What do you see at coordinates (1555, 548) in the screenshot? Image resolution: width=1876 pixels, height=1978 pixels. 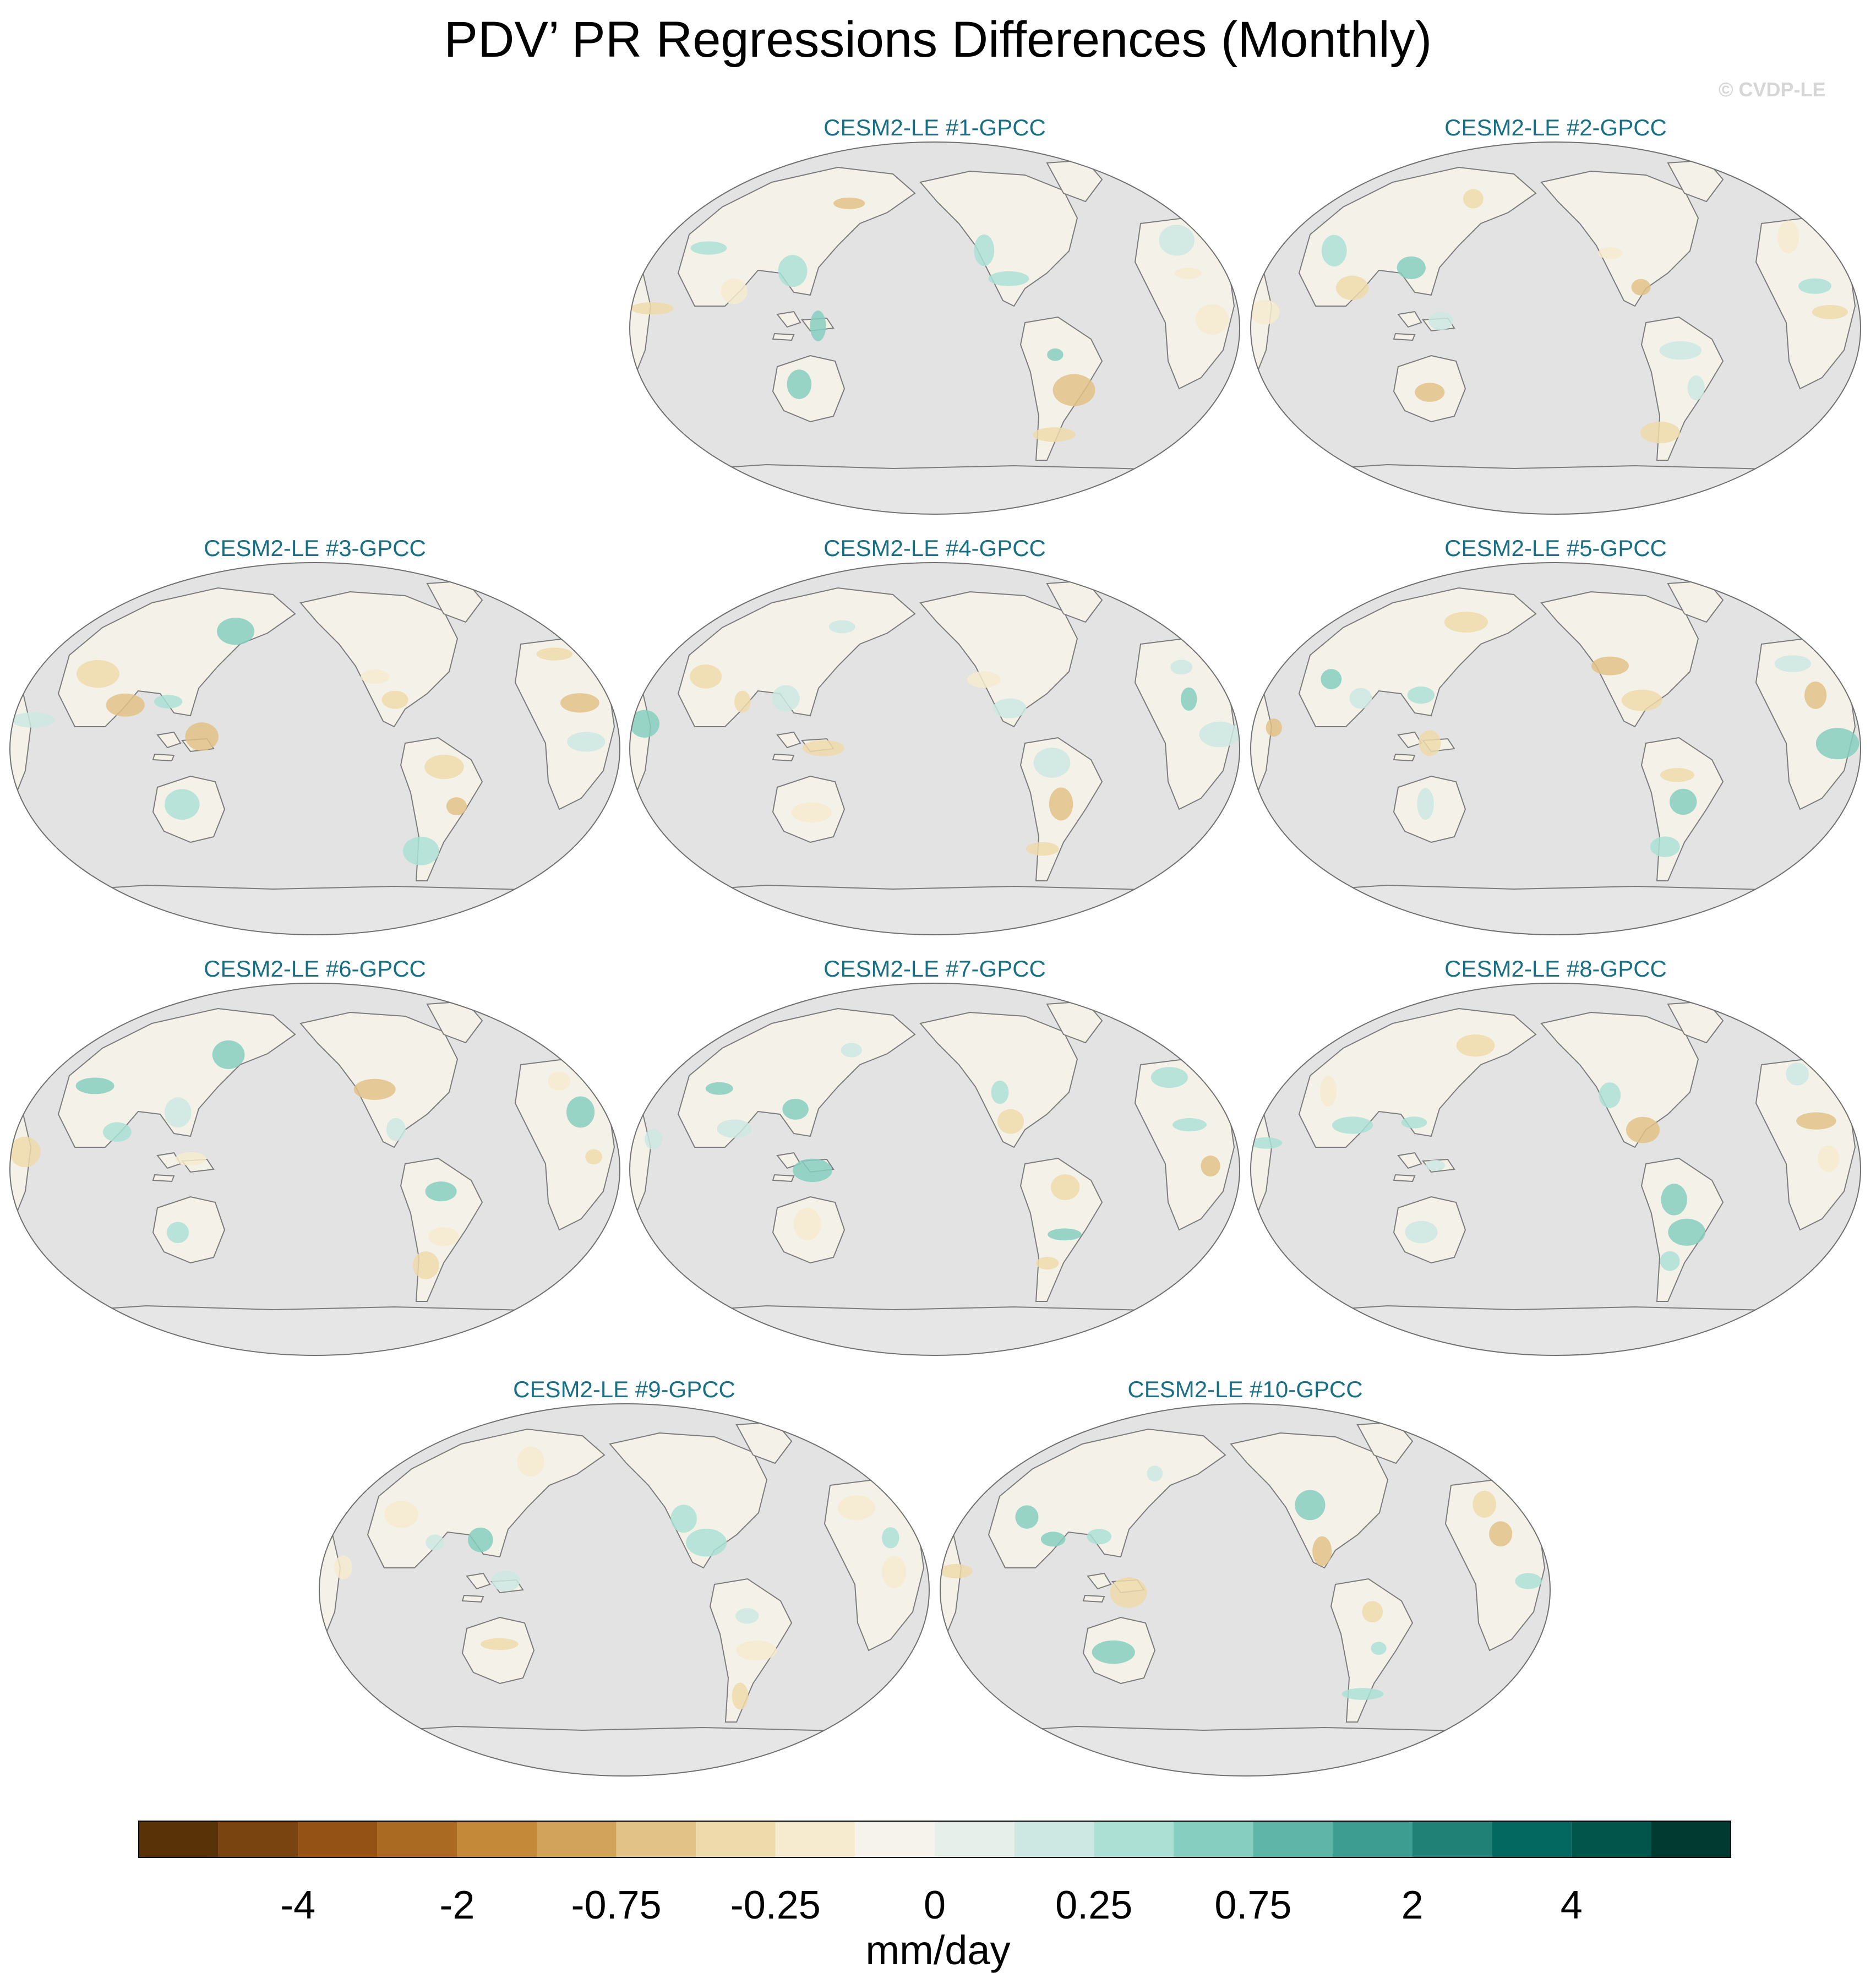 I see `panel-title: CESM2-LE #5-GPCC` at bounding box center [1555, 548].